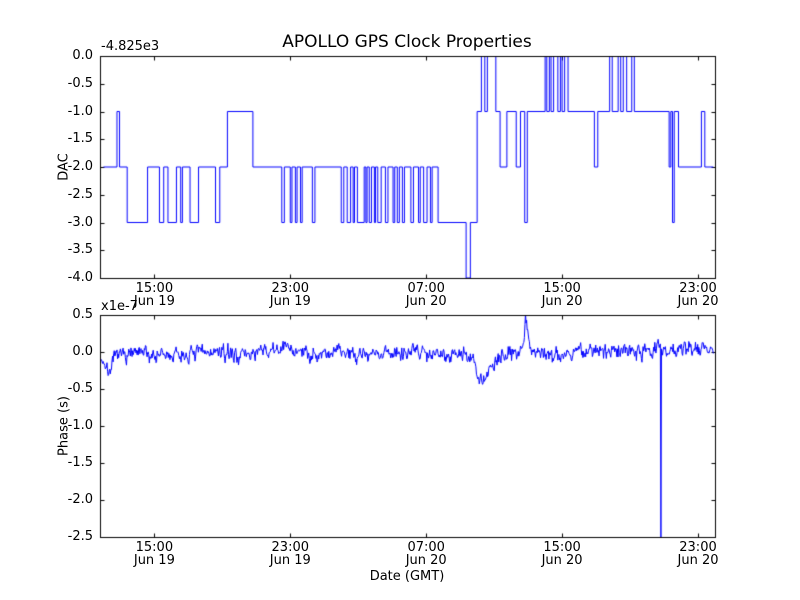  Describe the element at coordinates (82, 314) in the screenshot. I see `y-tick-label: 0.5` at that location.